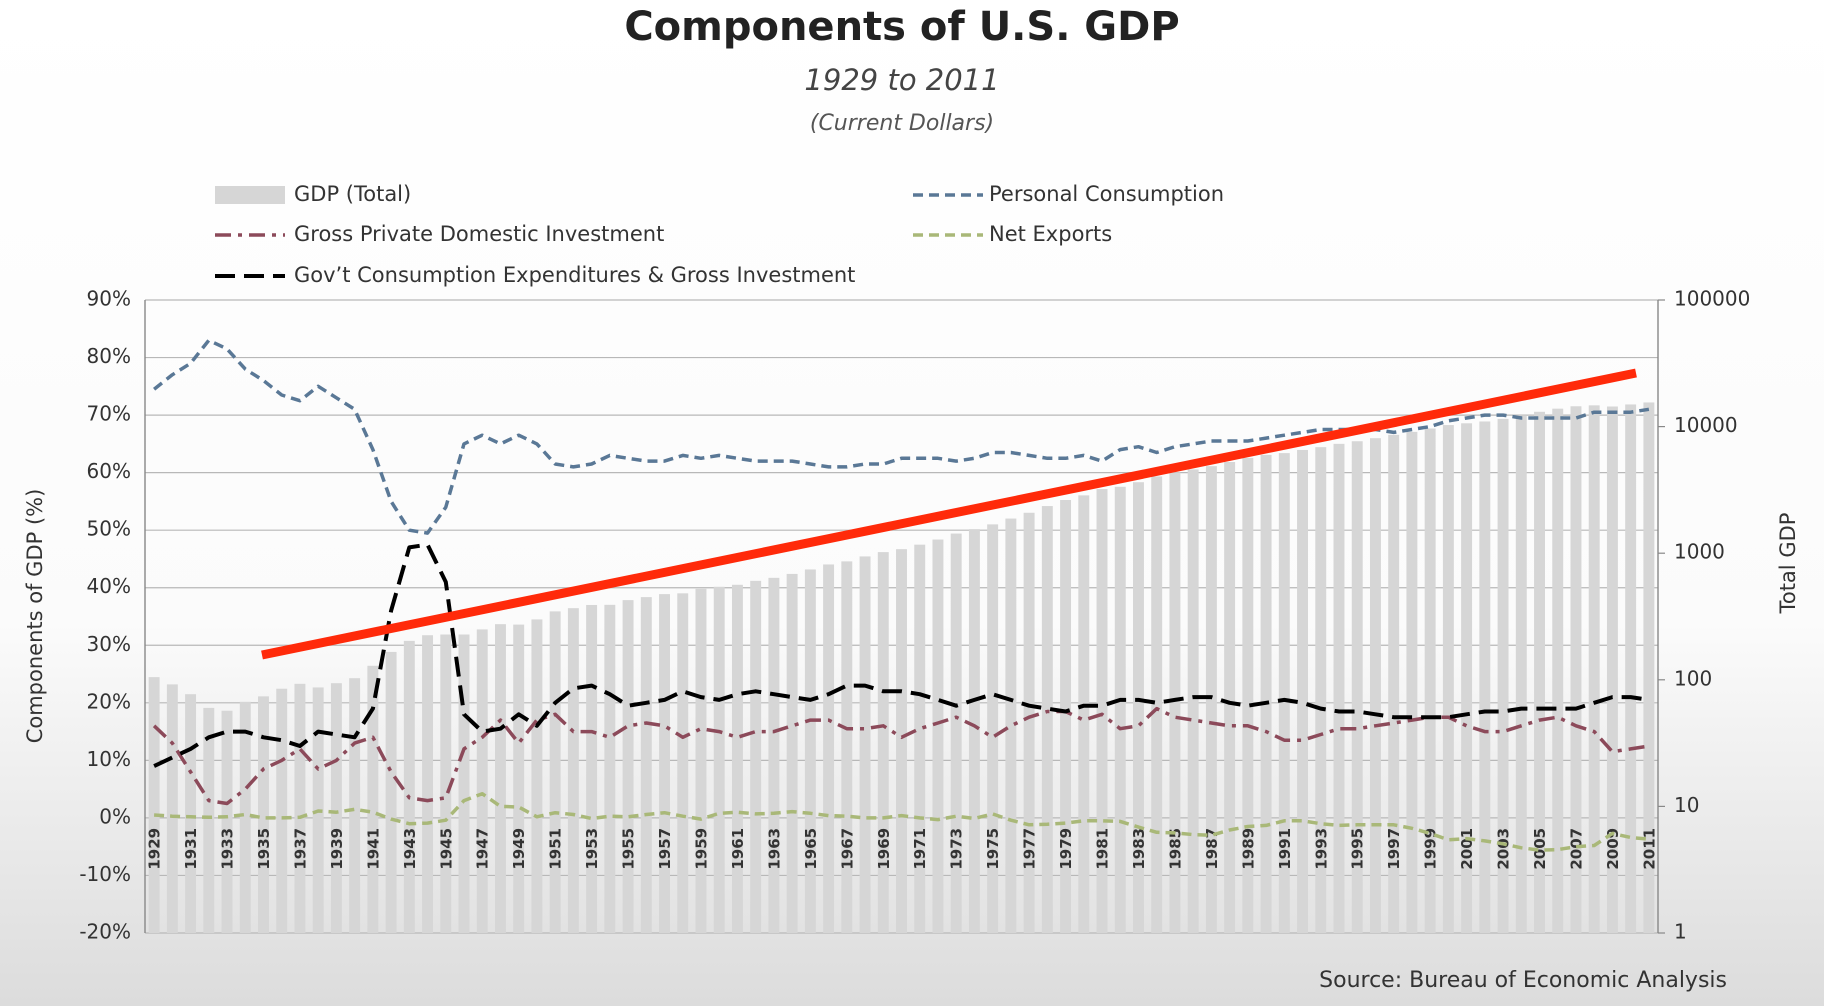  What do you see at coordinates (109, 356) in the screenshot?
I see `y-tick-label: 80%` at bounding box center [109, 356].